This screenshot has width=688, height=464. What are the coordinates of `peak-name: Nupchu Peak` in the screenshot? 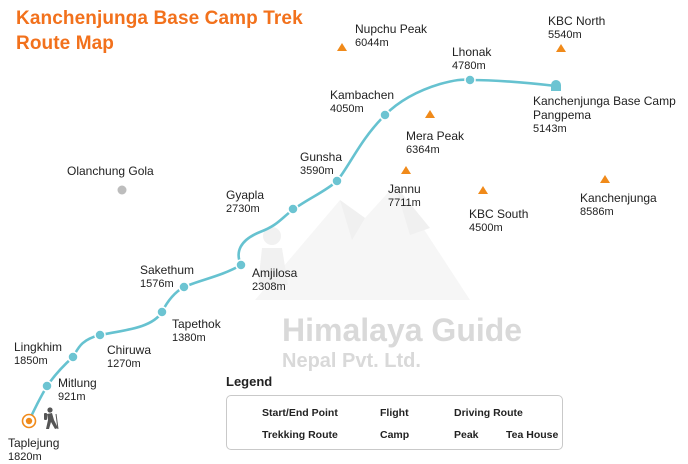 It's located at (391, 29).